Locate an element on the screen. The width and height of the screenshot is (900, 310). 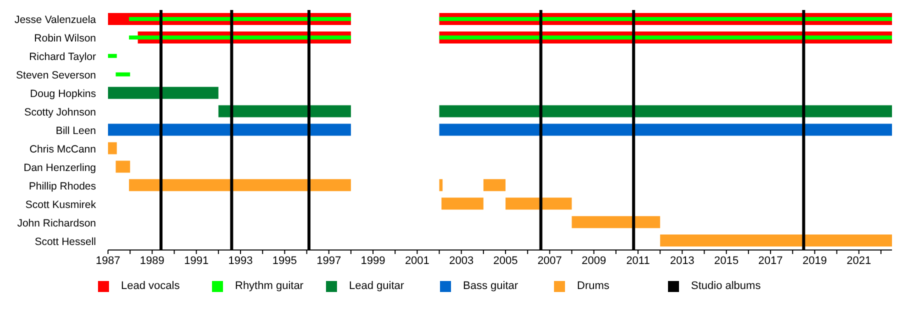
x-tick-label: 2007 is located at coordinates (549, 260).